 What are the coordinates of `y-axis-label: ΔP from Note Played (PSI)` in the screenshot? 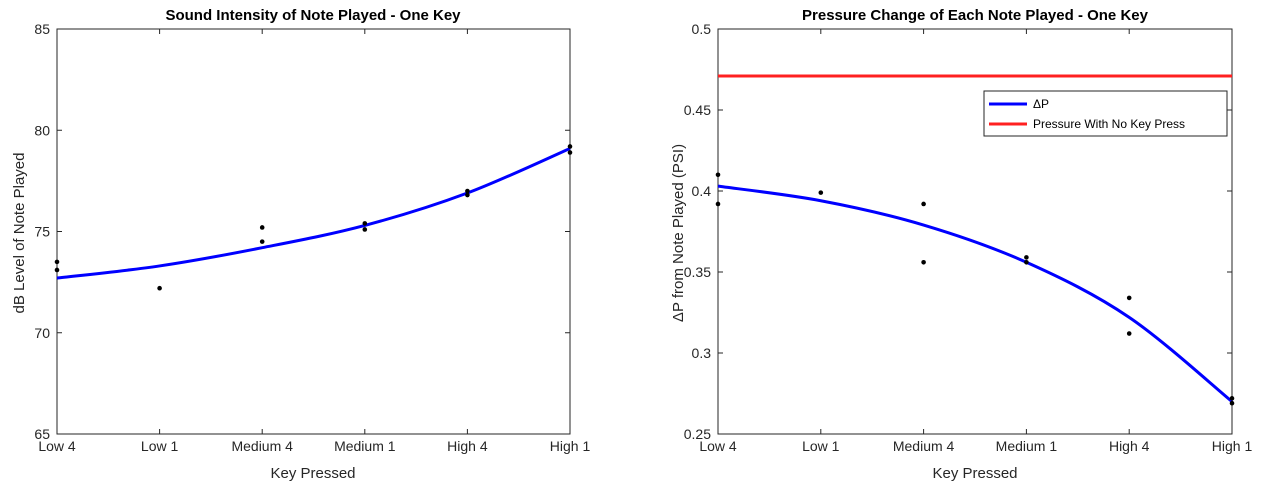 It's located at (678, 233).